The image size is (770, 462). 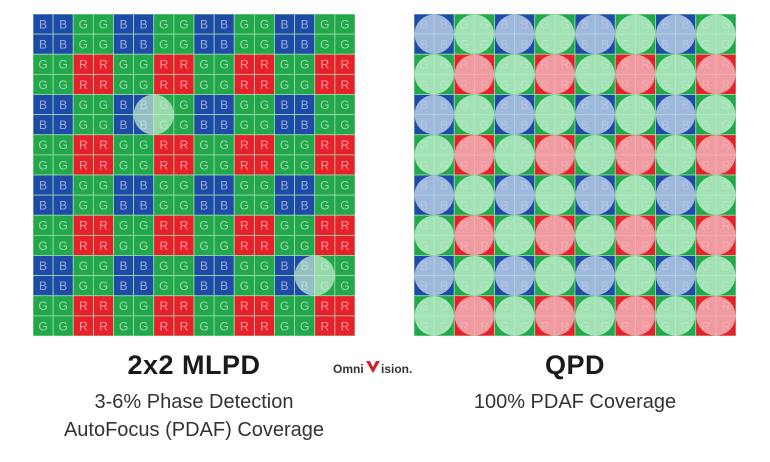 I want to click on pdaf-microlens, so click(x=153, y=114).